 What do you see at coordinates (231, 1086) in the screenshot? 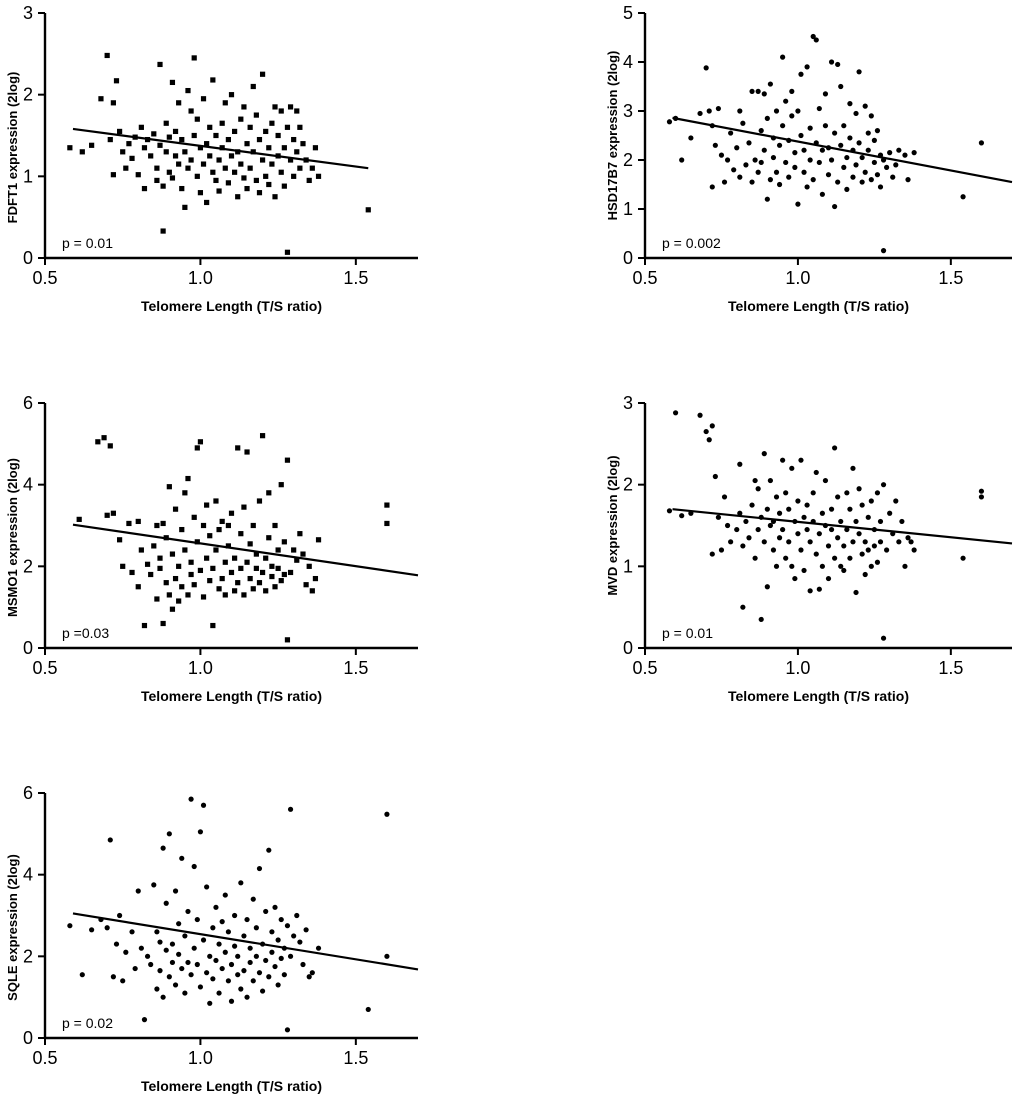
I see `x-axis-label: Telomere Length (T/S ratio)` at bounding box center [231, 1086].